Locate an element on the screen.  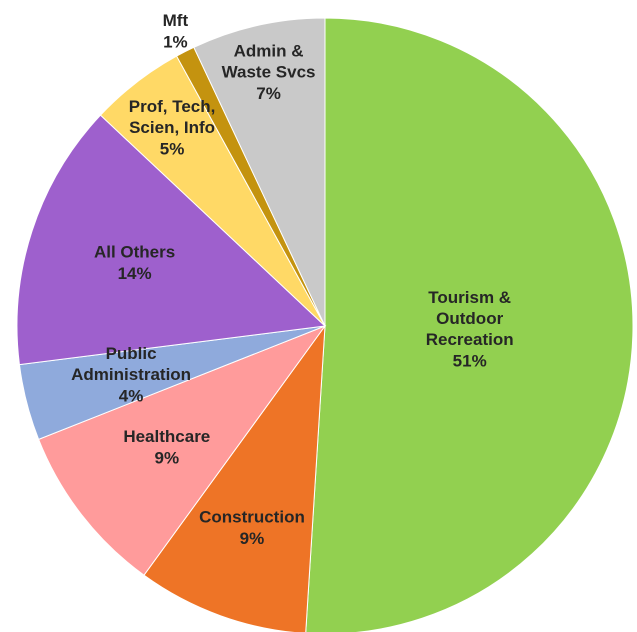
slice-label-line: Prof, Tech, is located at coordinates (172, 106).